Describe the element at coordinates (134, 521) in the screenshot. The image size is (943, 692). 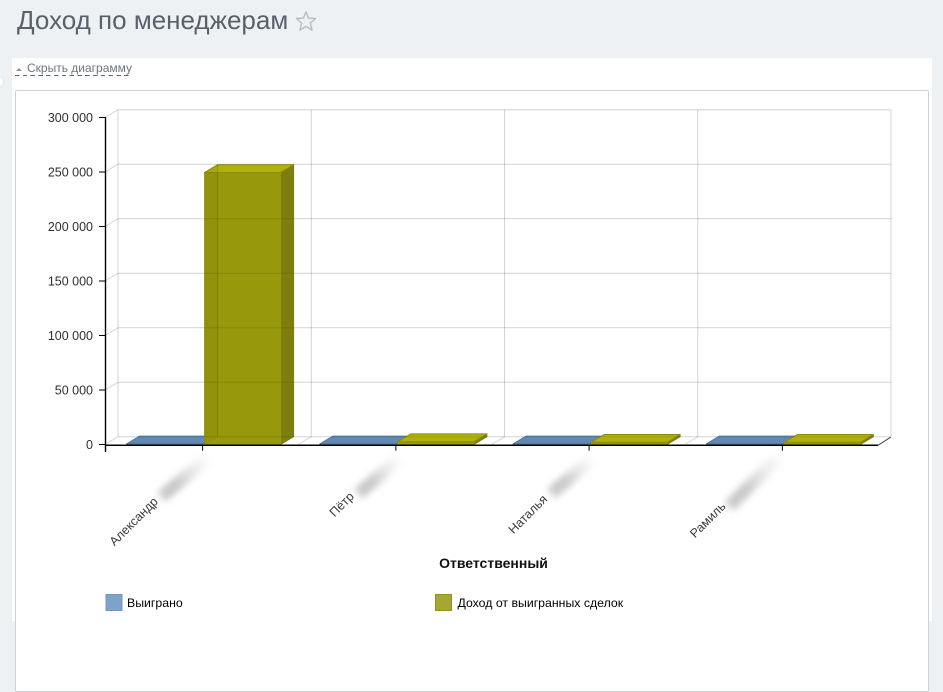
I see `svg-text: Александр` at that location.